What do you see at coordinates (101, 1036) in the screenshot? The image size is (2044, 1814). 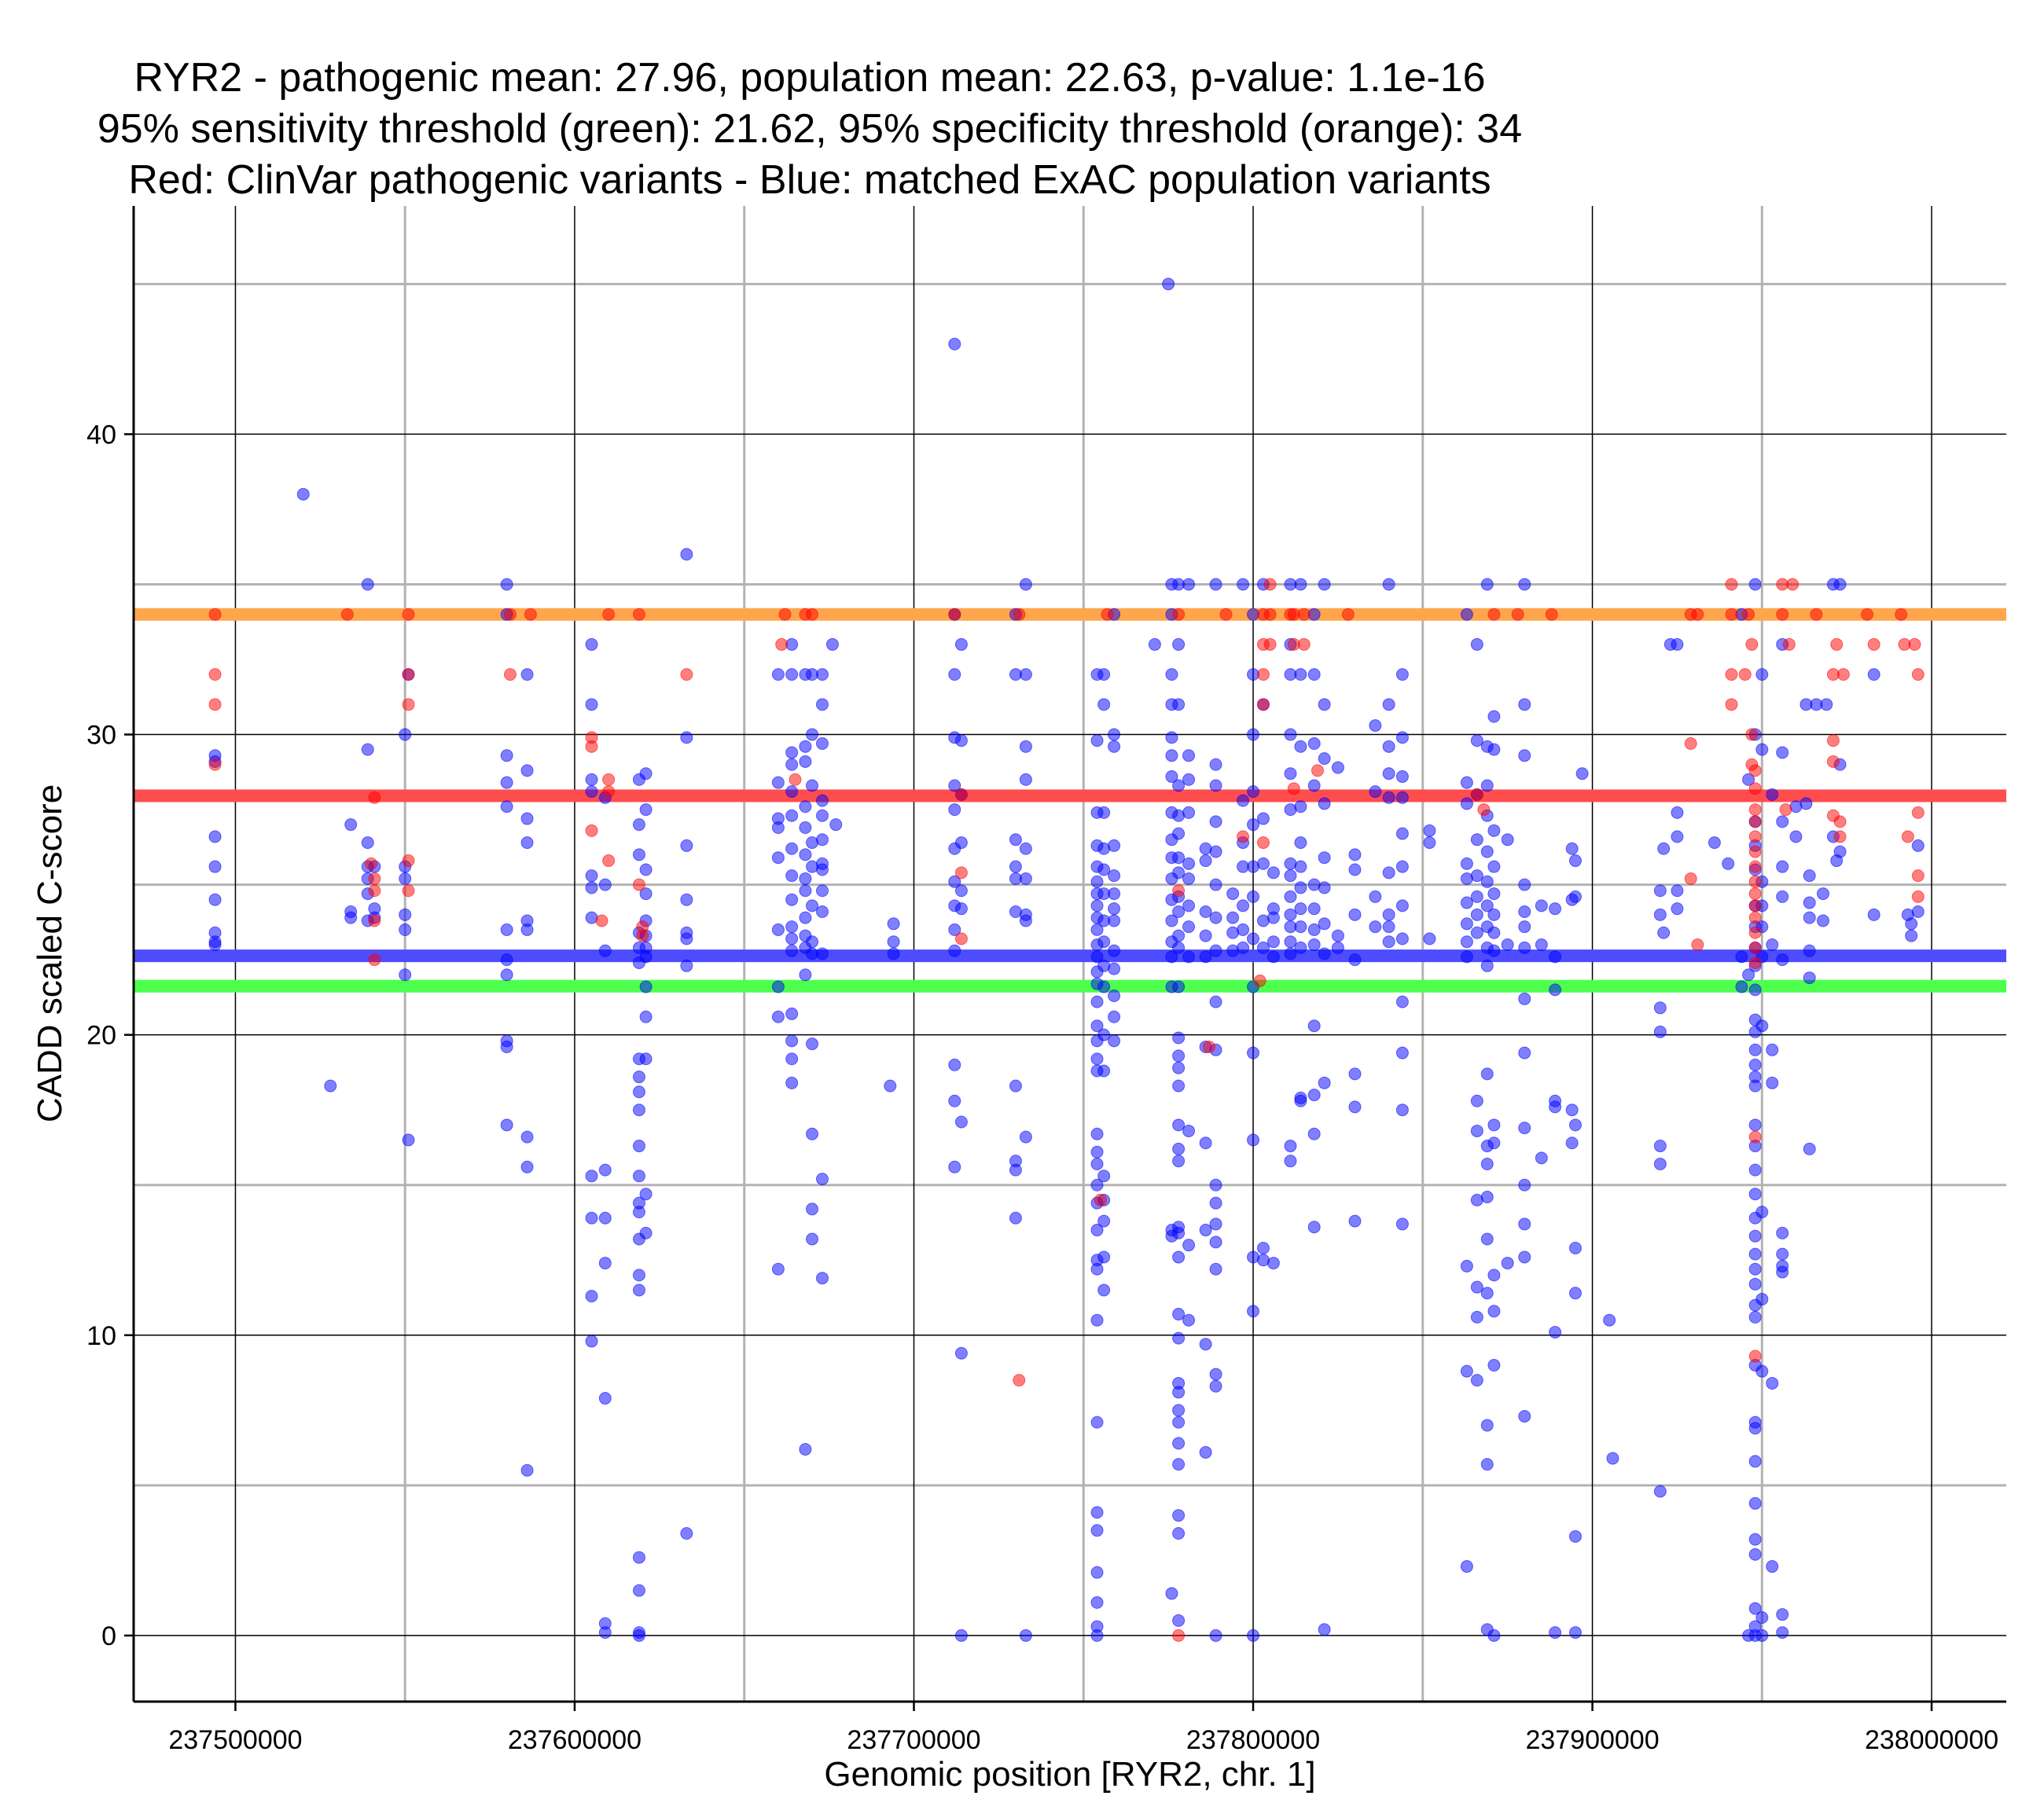 I see `y-tick-label: 20` at bounding box center [101, 1036].